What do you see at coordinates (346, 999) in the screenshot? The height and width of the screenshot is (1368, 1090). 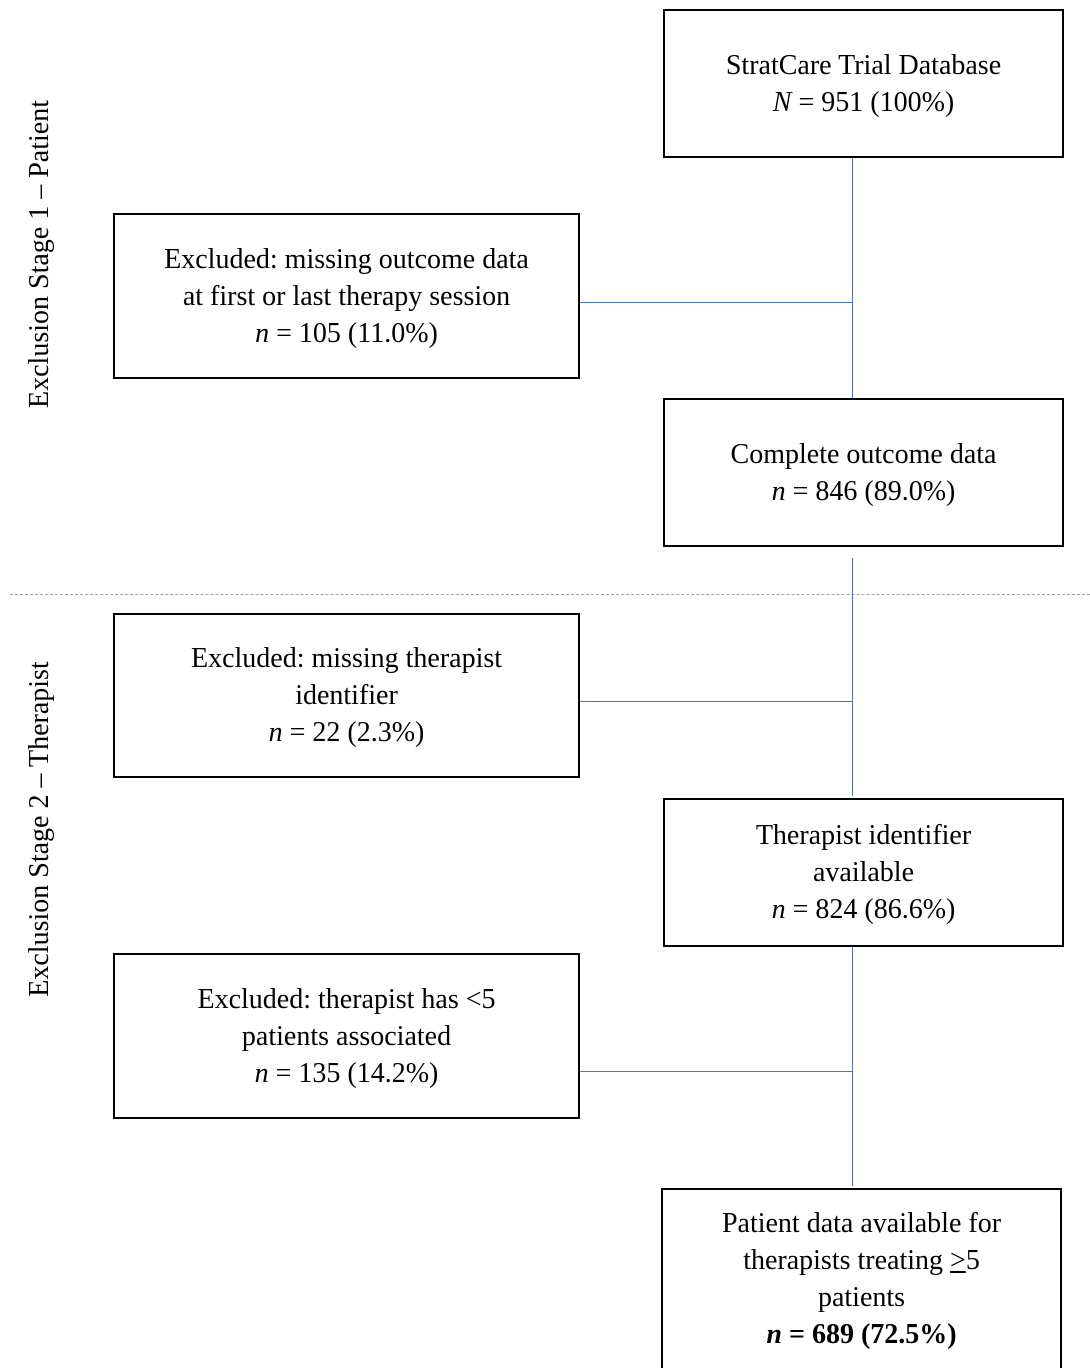 I see `excluded-few-patients-line1: Excluded: therapist has <5` at bounding box center [346, 999].